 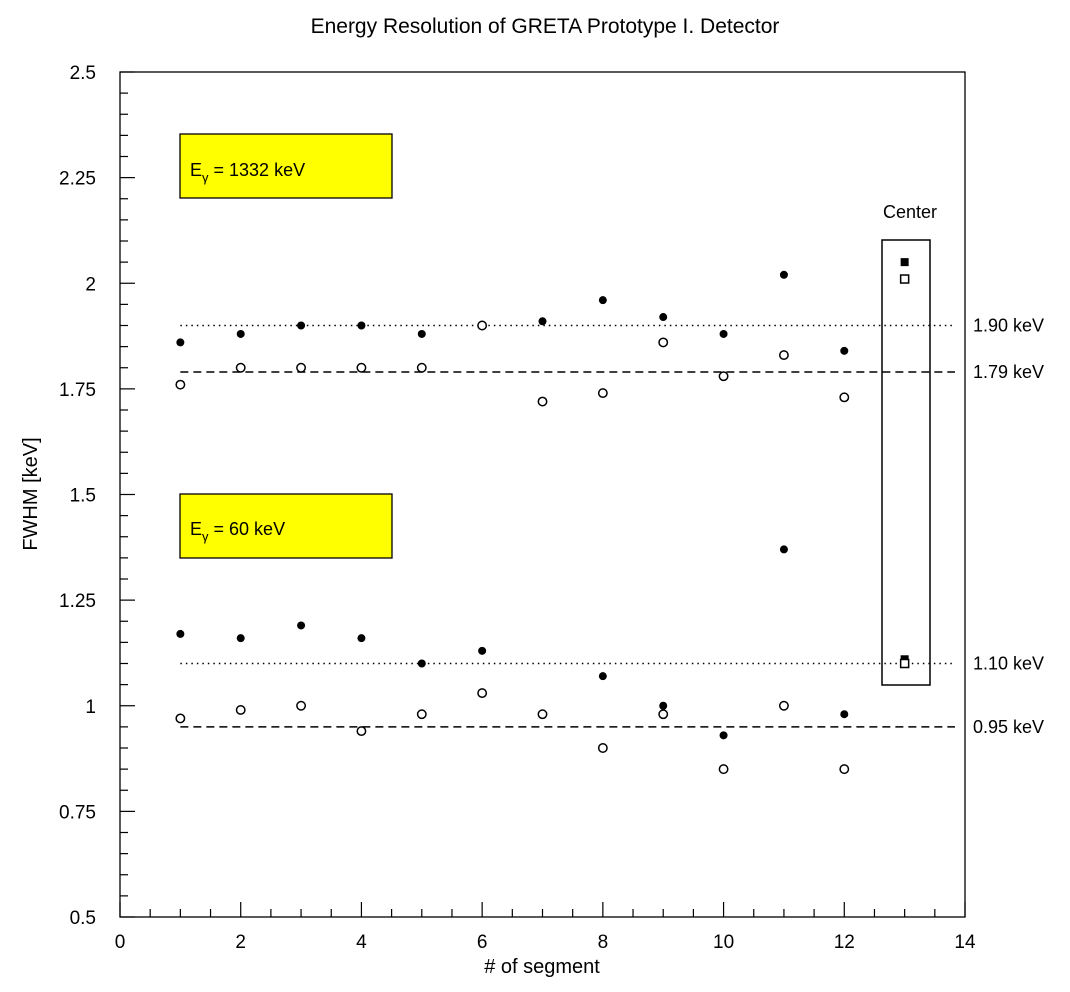 I want to click on y-tick-label: 0.75, so click(x=77, y=812).